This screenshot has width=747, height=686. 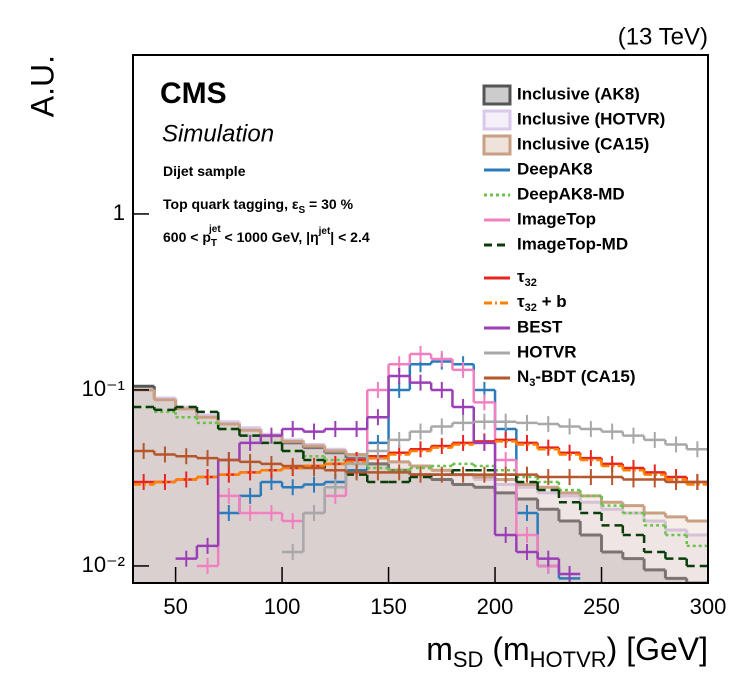 I want to click on legend-label-part: 3, so click(x=532, y=383).